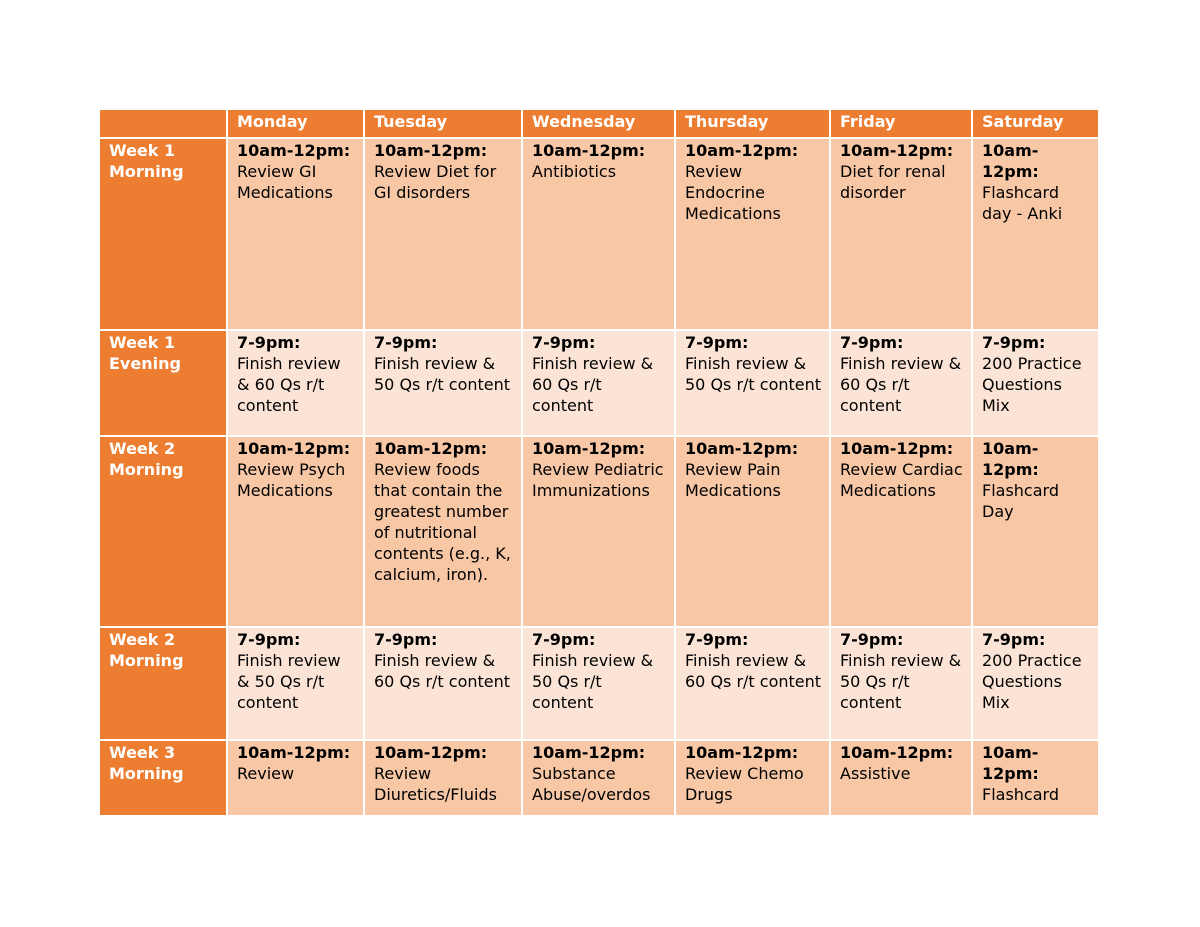 The width and height of the screenshot is (1200, 927). What do you see at coordinates (744, 784) in the screenshot?
I see `cell-text: Review Chemo Drugs` at bounding box center [744, 784].